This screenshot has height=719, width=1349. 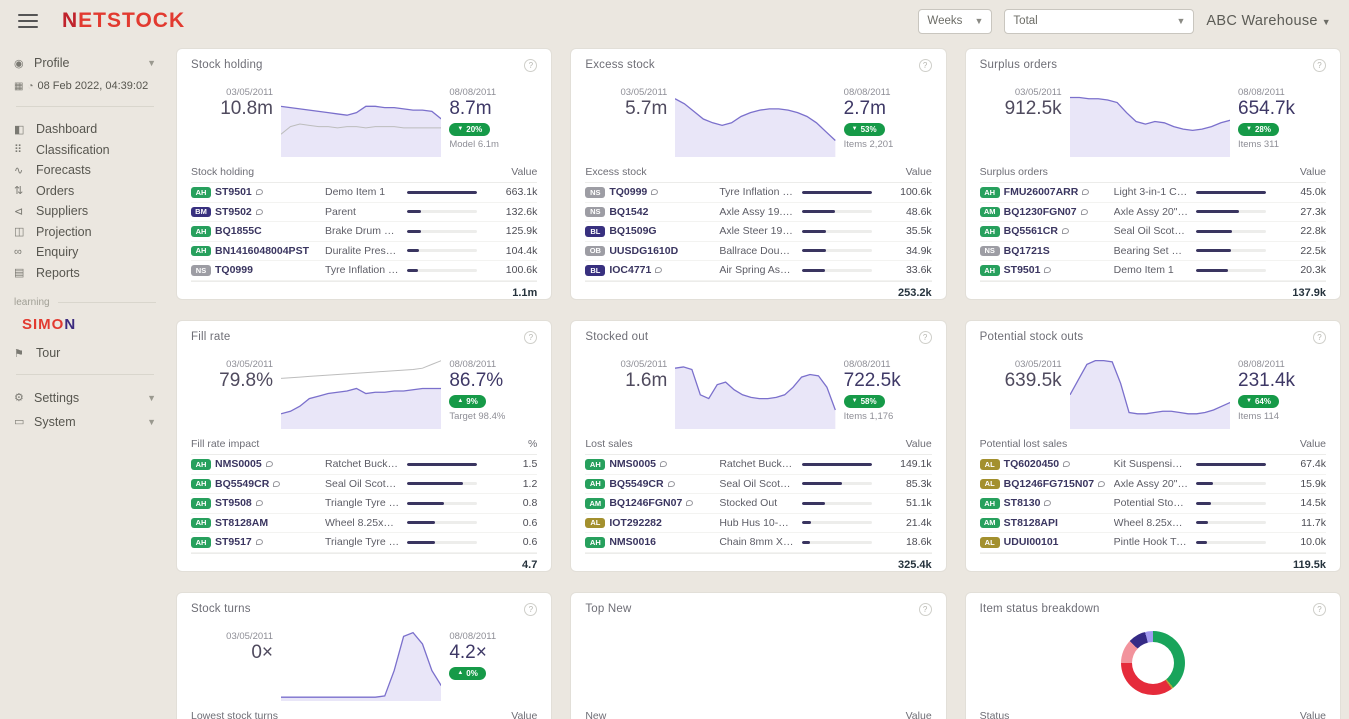 I want to click on table-row: AH BQ5549CR Seal Oil Scotseal 47697 1.2, so click(x=364, y=484).